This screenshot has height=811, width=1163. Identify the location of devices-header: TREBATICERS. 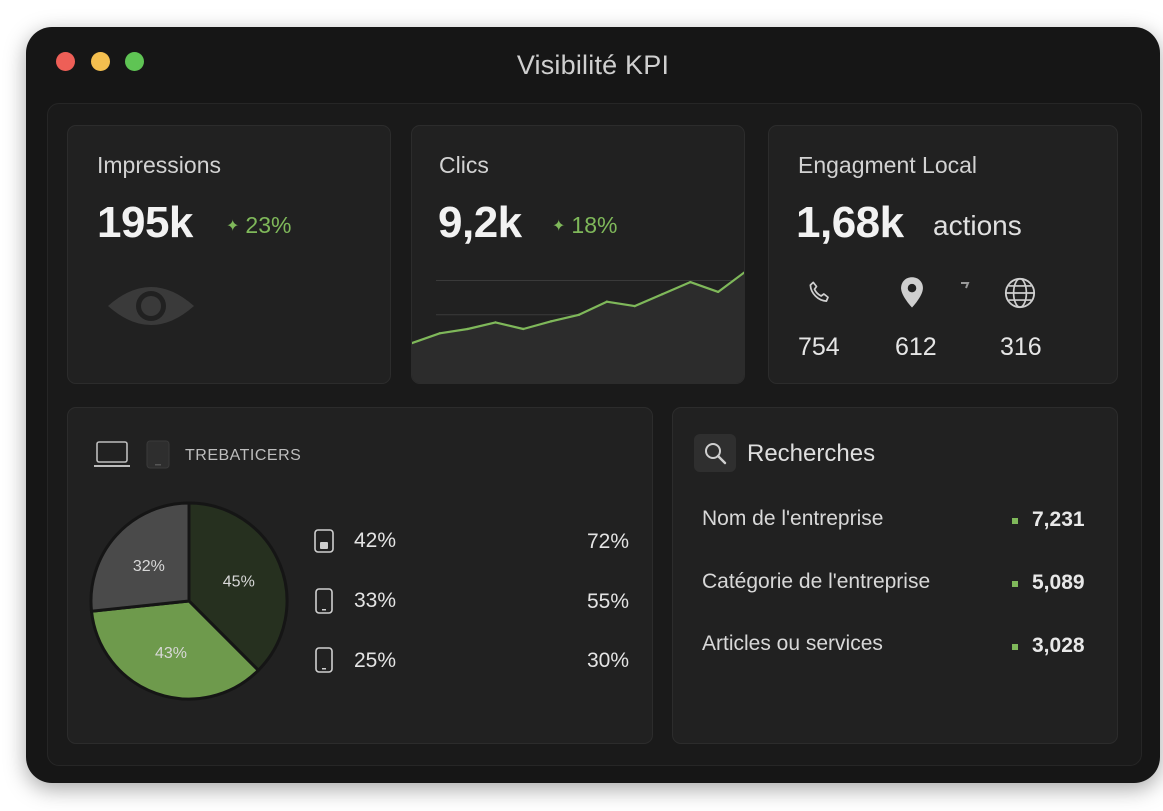
(243, 455).